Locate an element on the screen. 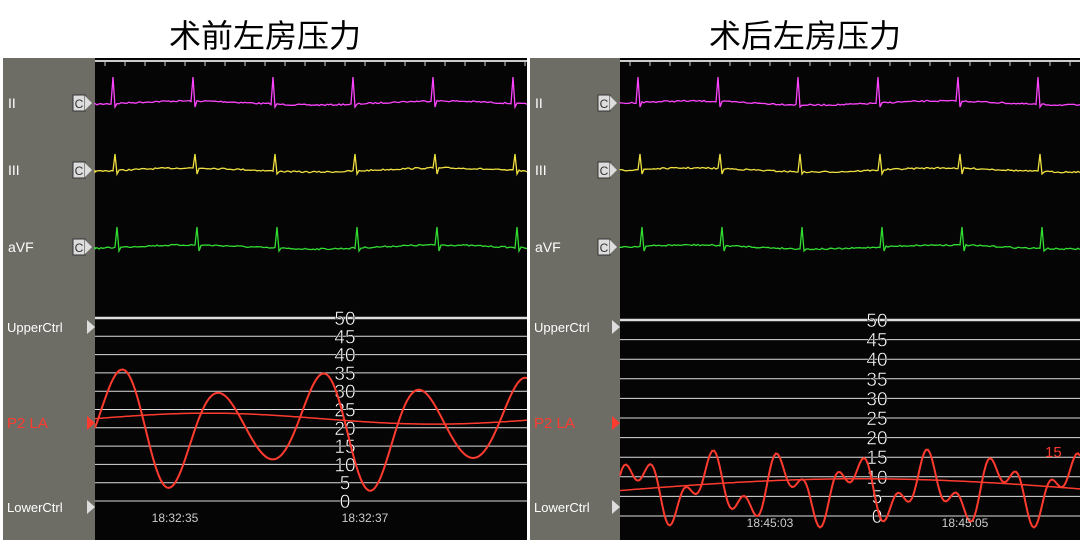 This screenshot has height=543, width=1080. scale-label: 15 is located at coordinates (876, 458).